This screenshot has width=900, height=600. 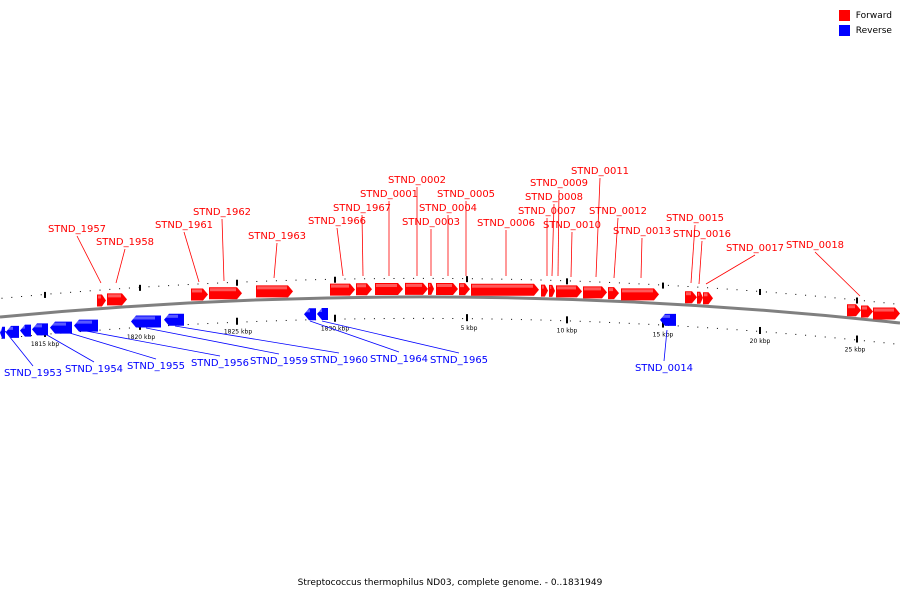 What do you see at coordinates (865, 30) in the screenshot?
I see `legend-reverse: Reverse` at bounding box center [865, 30].